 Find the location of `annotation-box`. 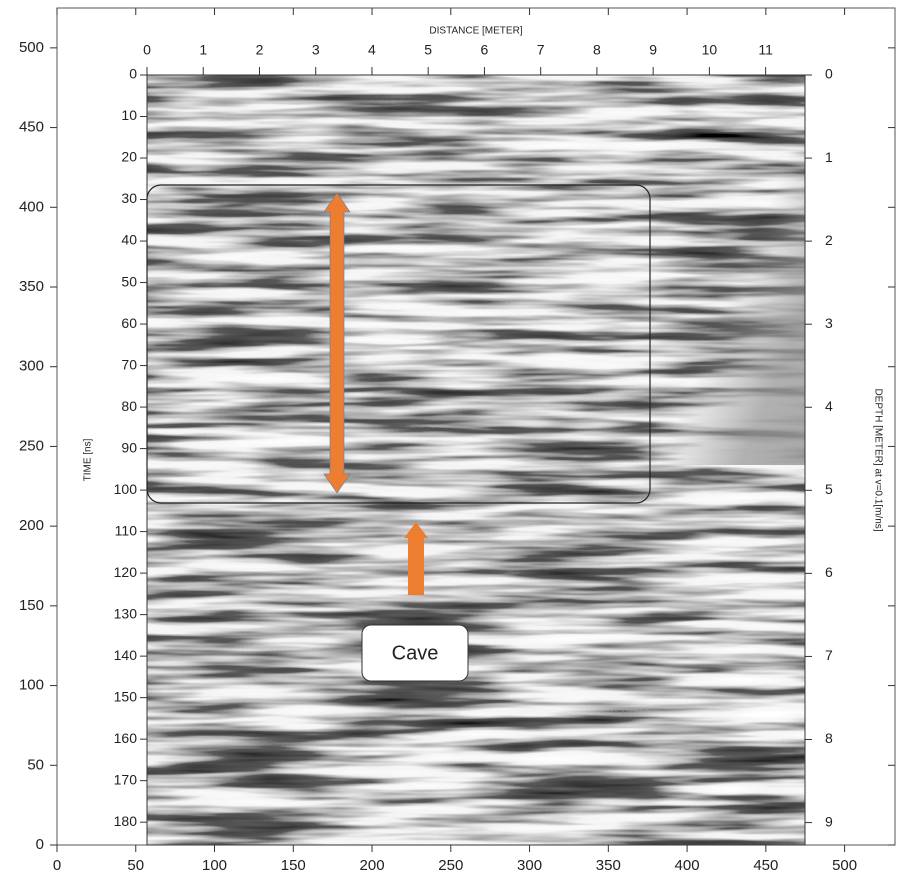

annotation-box is located at coordinates (415, 653).